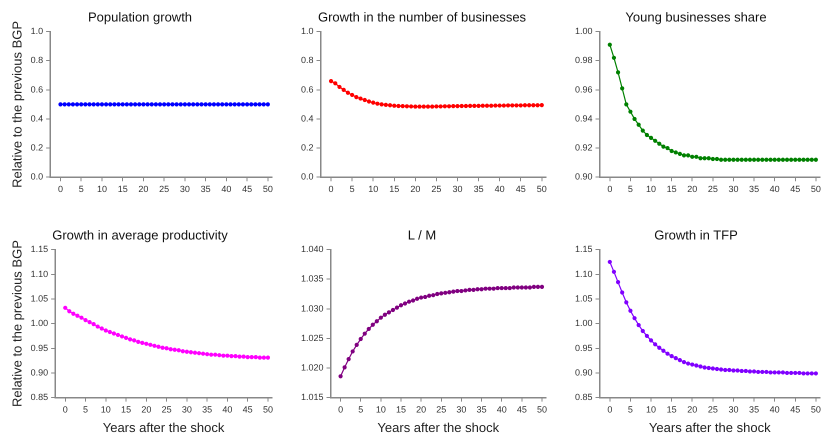 Image resolution: width=834 pixels, height=444 pixels. What do you see at coordinates (583, 118) in the screenshot?
I see `y-tick-label: 0.94` at bounding box center [583, 118].